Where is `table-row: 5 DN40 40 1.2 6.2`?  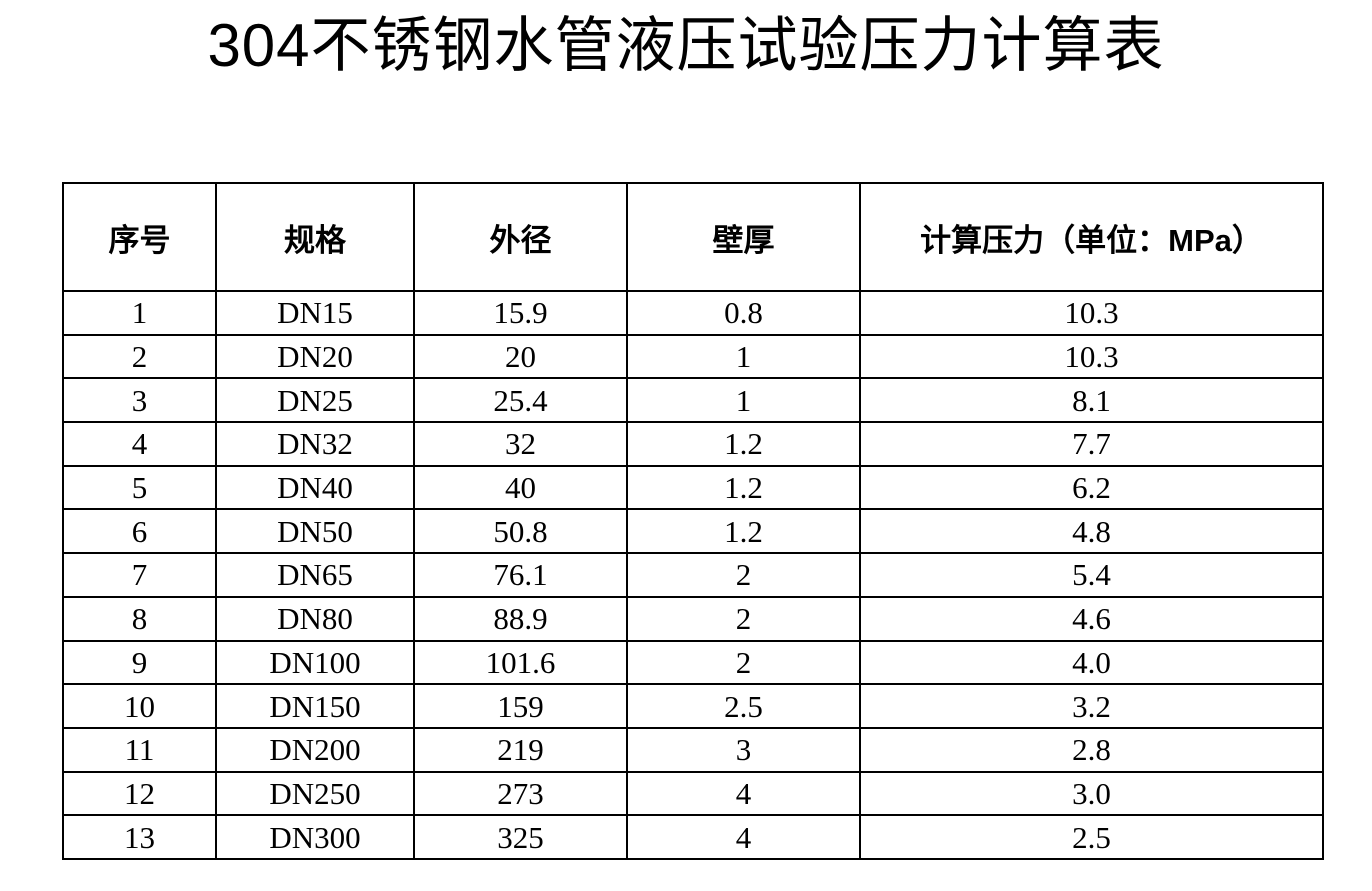
table-row: 5 DN40 40 1.2 6.2 is located at coordinates (693, 487).